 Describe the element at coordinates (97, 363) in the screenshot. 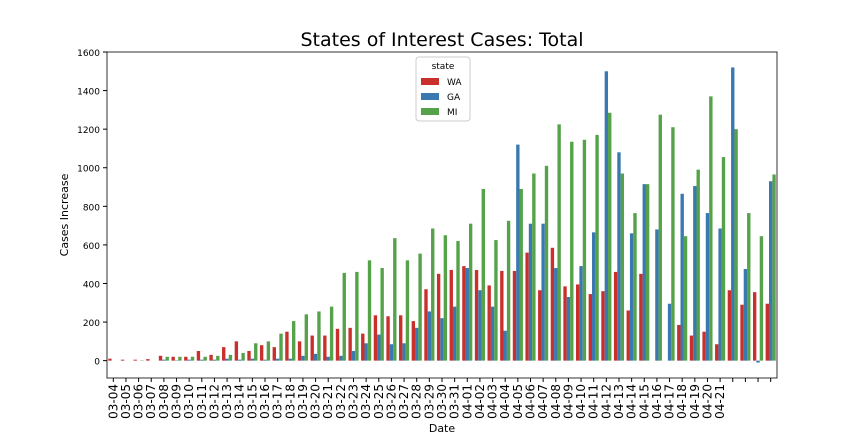

I see `y-tick-label: 0` at that location.